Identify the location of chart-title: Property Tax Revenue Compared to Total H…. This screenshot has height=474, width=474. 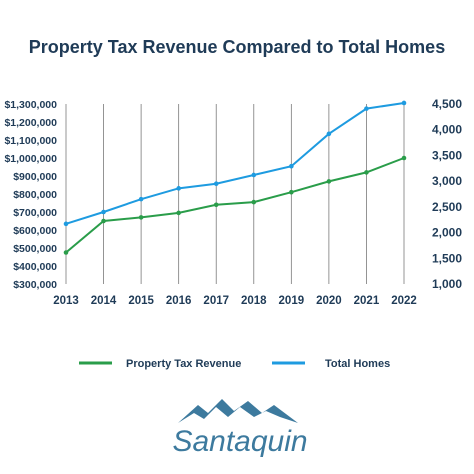
(237, 47).